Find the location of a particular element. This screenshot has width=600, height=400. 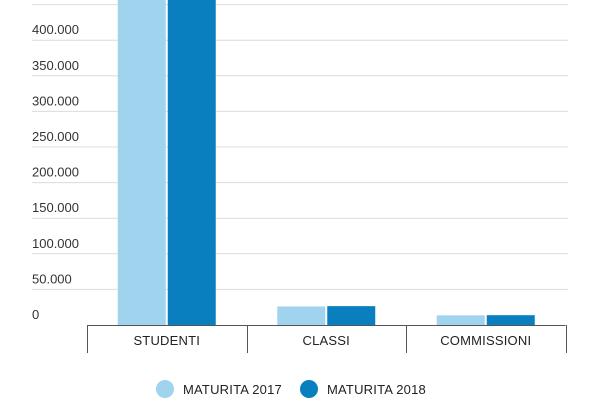

x-axis is located at coordinates (327, 339).